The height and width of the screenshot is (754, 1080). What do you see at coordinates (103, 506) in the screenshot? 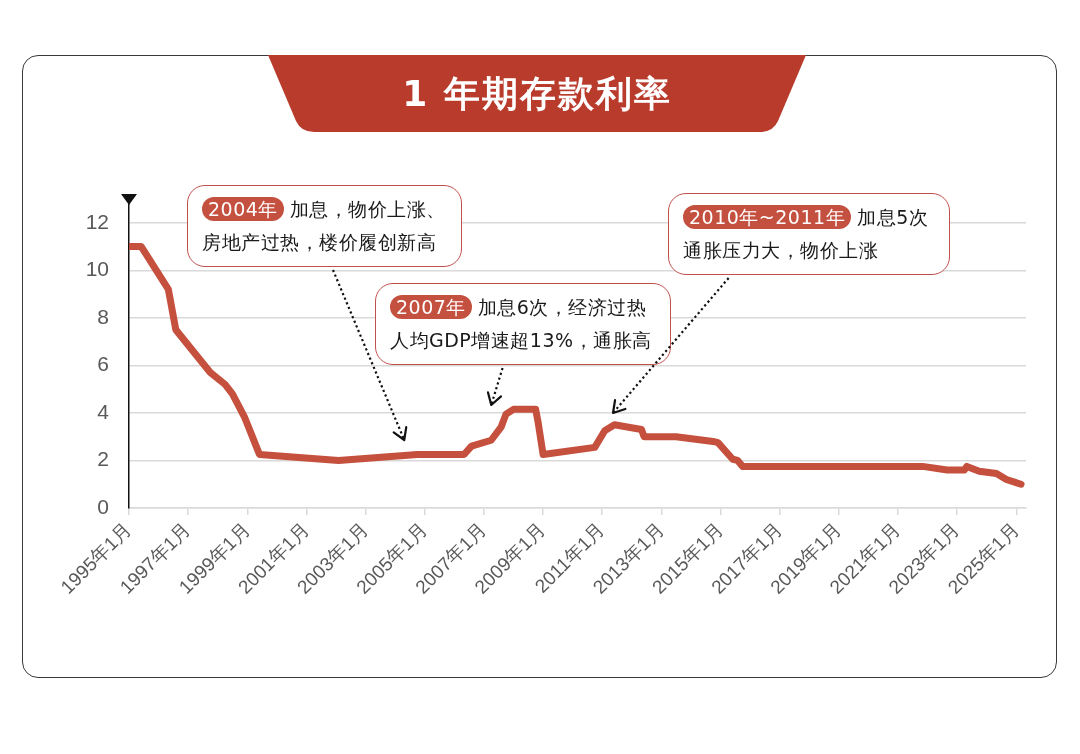
I see `y-tick-label: 0` at bounding box center [103, 506].